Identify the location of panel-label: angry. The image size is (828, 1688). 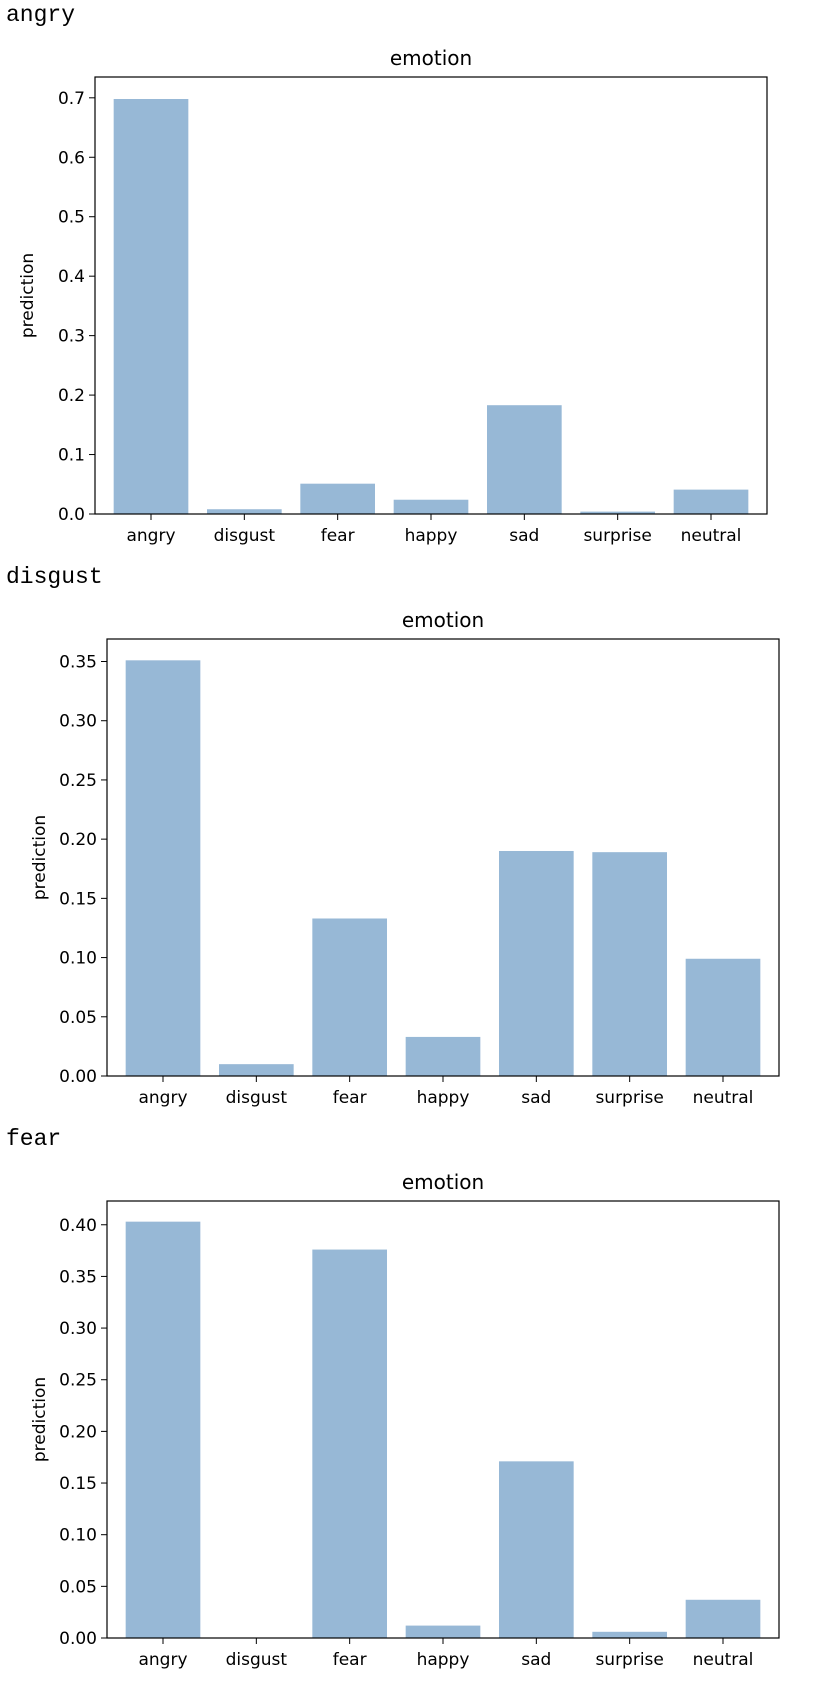
(41, 15).